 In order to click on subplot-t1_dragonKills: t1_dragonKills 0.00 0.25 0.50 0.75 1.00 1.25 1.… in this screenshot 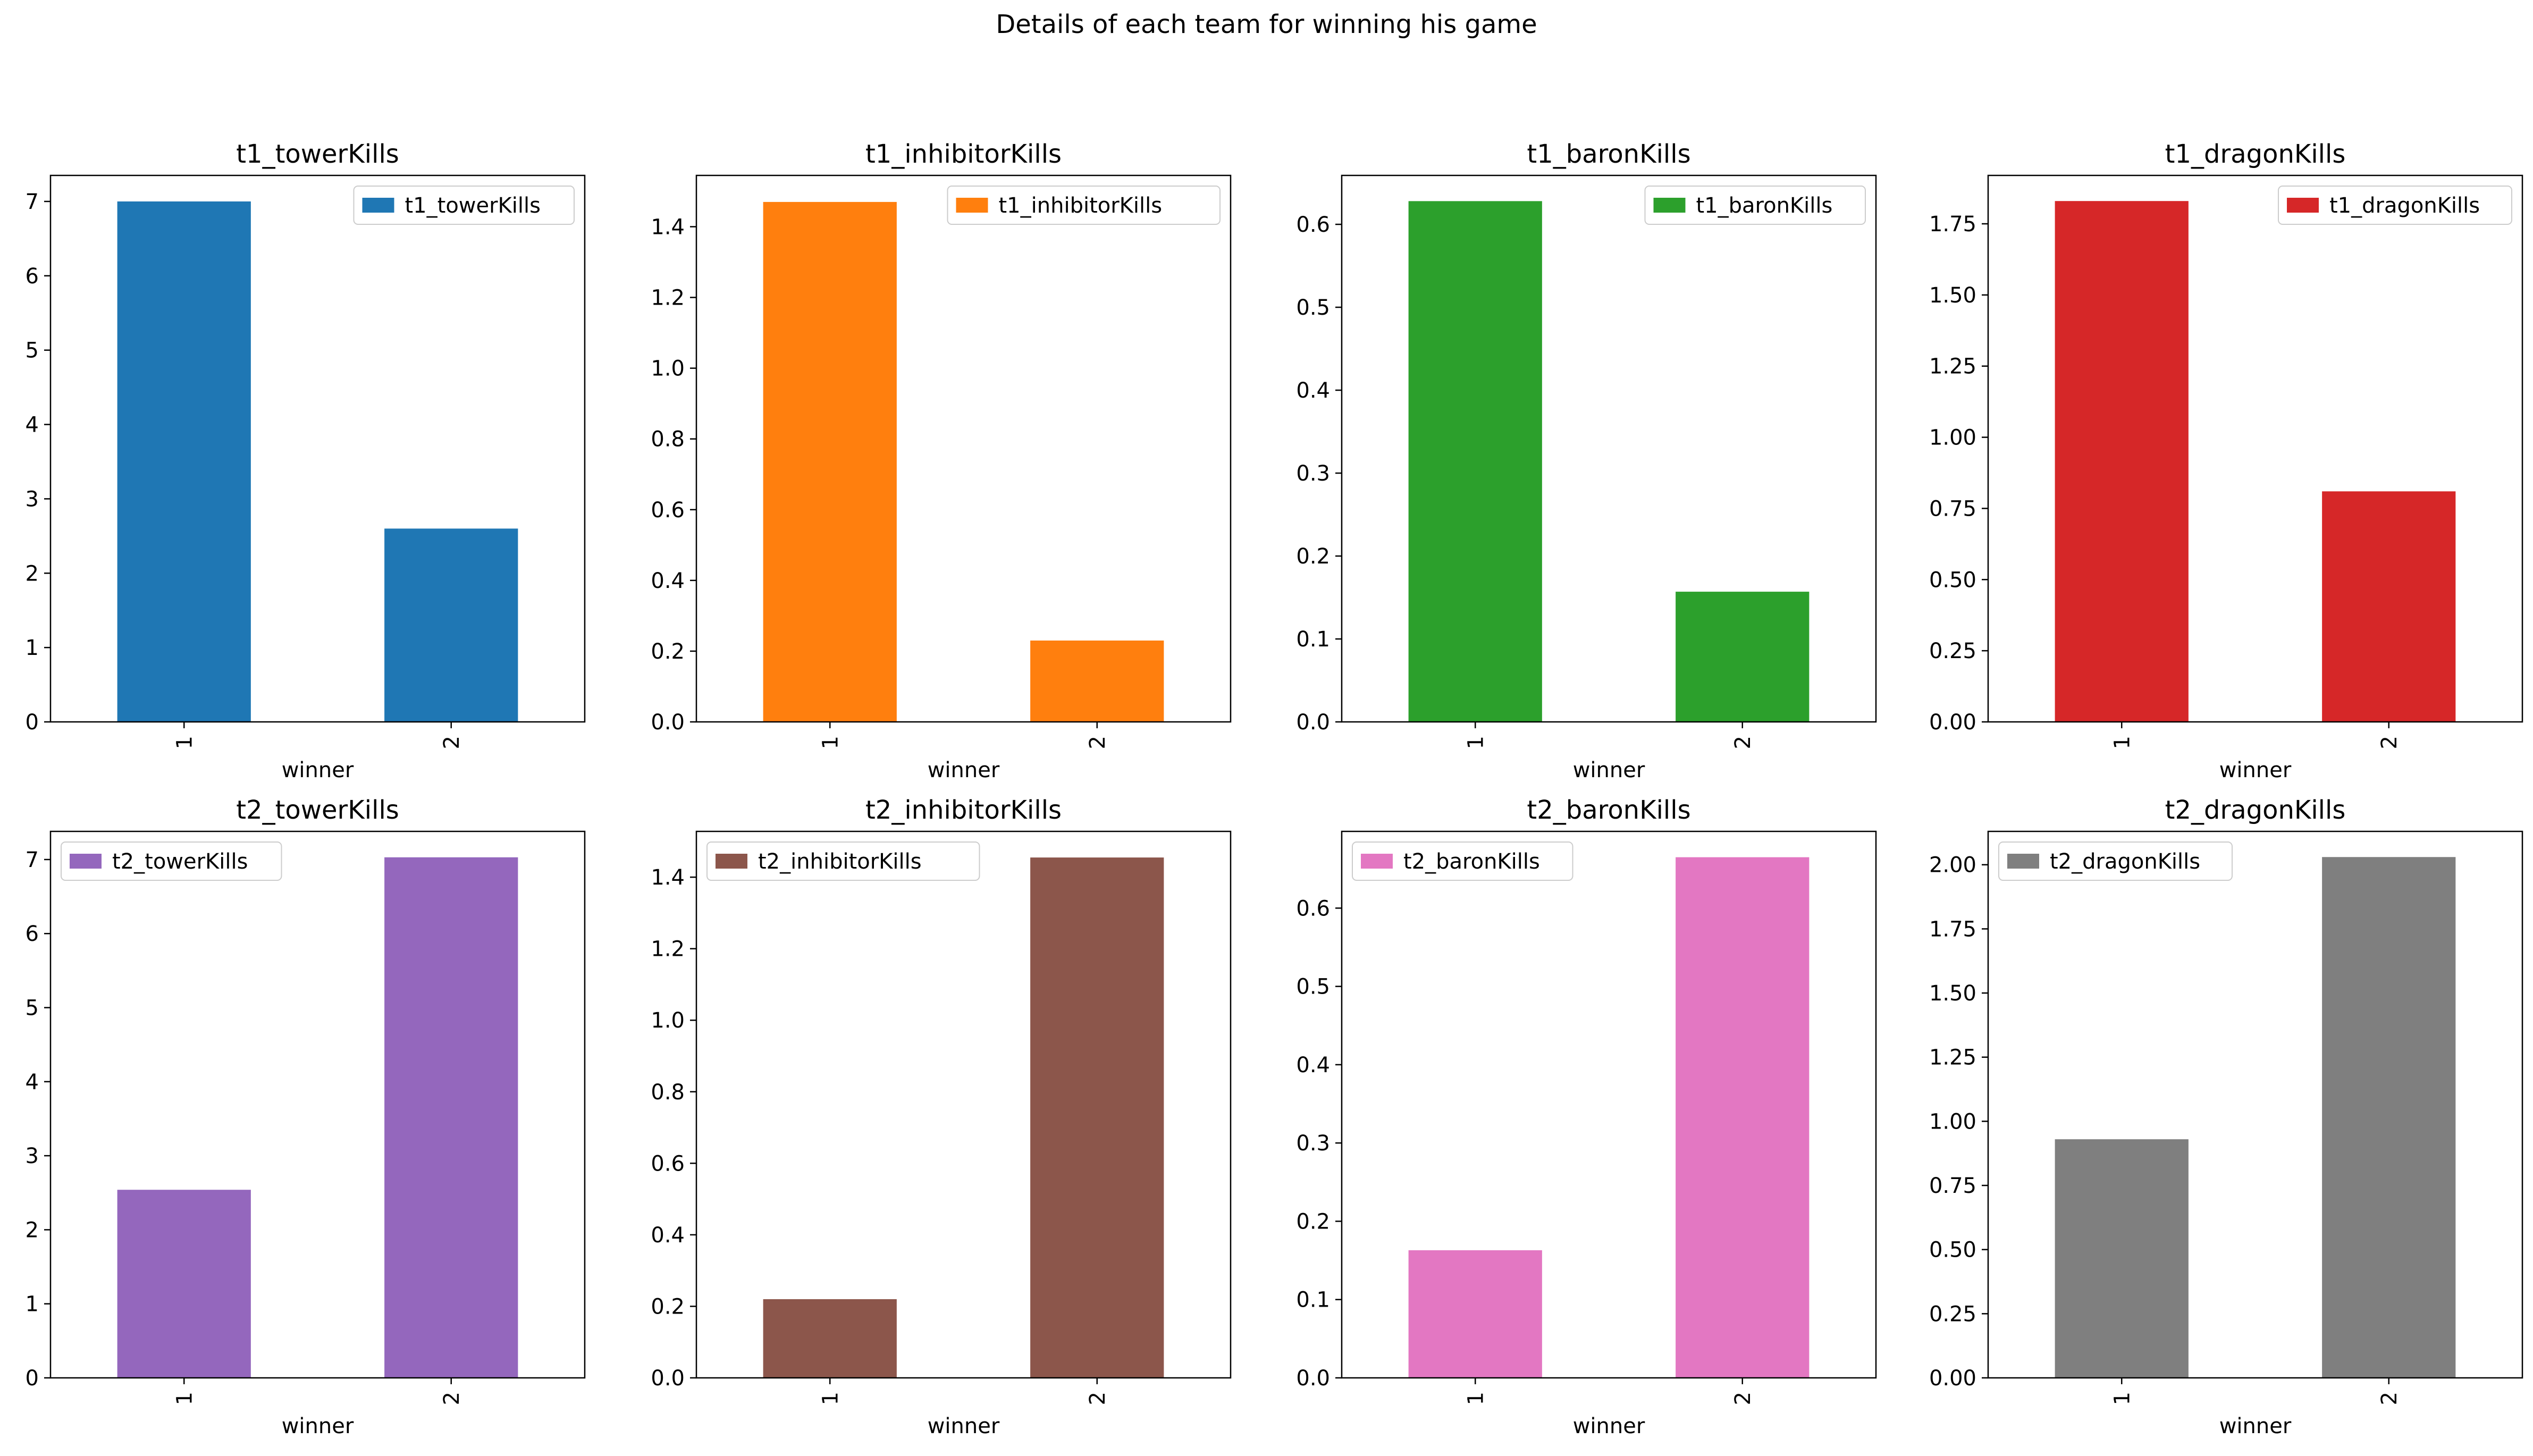, I will do `click(2226, 460)`.